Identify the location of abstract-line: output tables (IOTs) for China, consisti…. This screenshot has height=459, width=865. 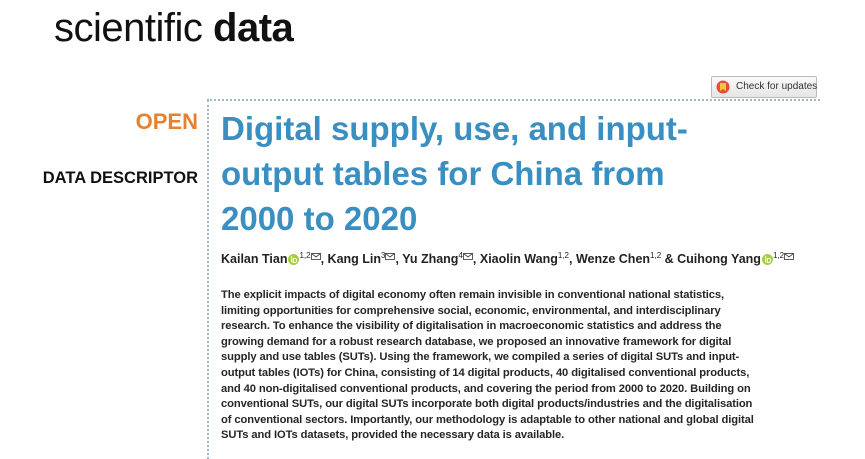
(485, 372).